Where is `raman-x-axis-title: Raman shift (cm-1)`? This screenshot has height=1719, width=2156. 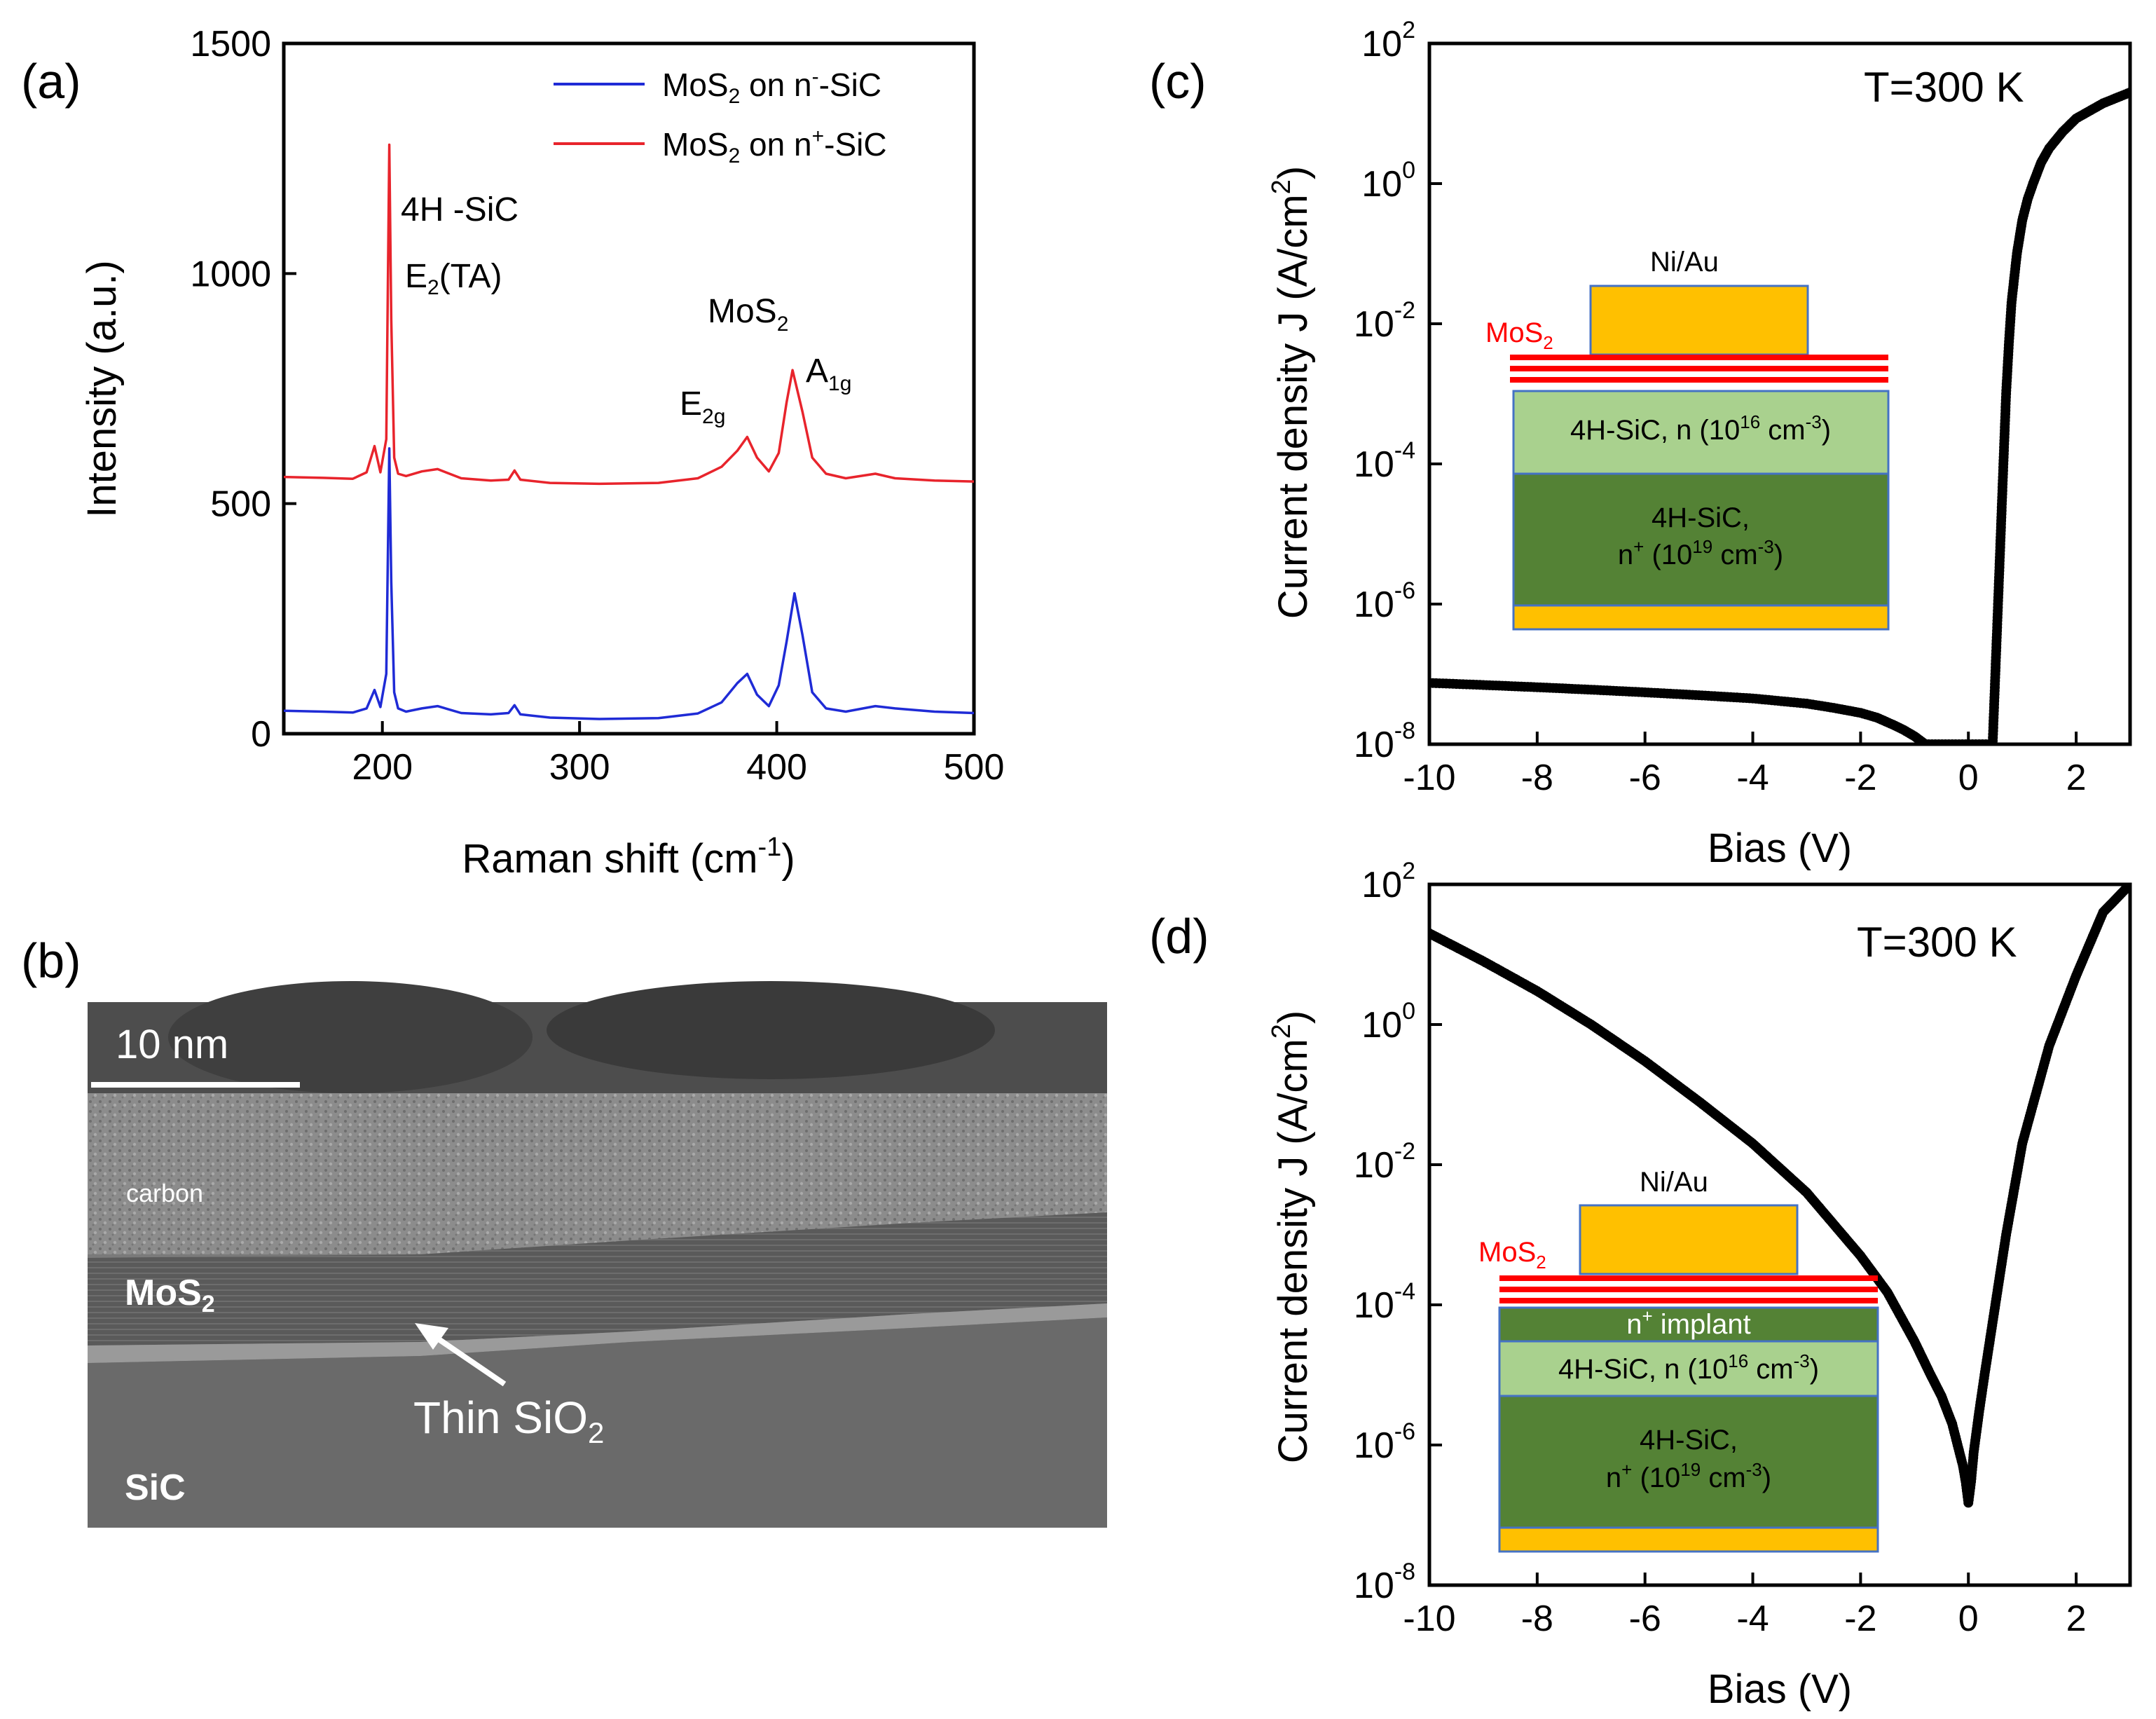
raman-x-axis-title: Raman shift (cm-1) is located at coordinates (628, 857).